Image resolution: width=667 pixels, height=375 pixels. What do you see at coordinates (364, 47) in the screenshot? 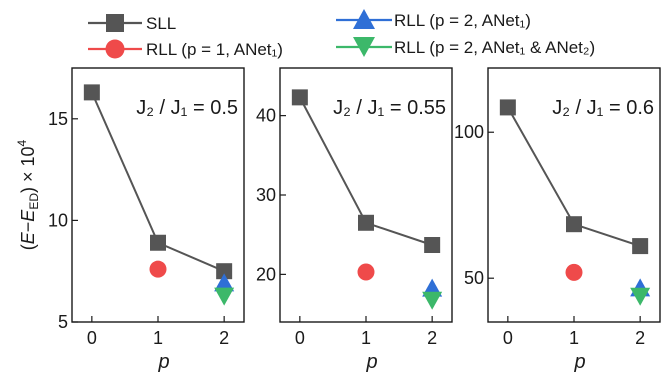
I see `legend-triangle-down-marker` at bounding box center [364, 47].